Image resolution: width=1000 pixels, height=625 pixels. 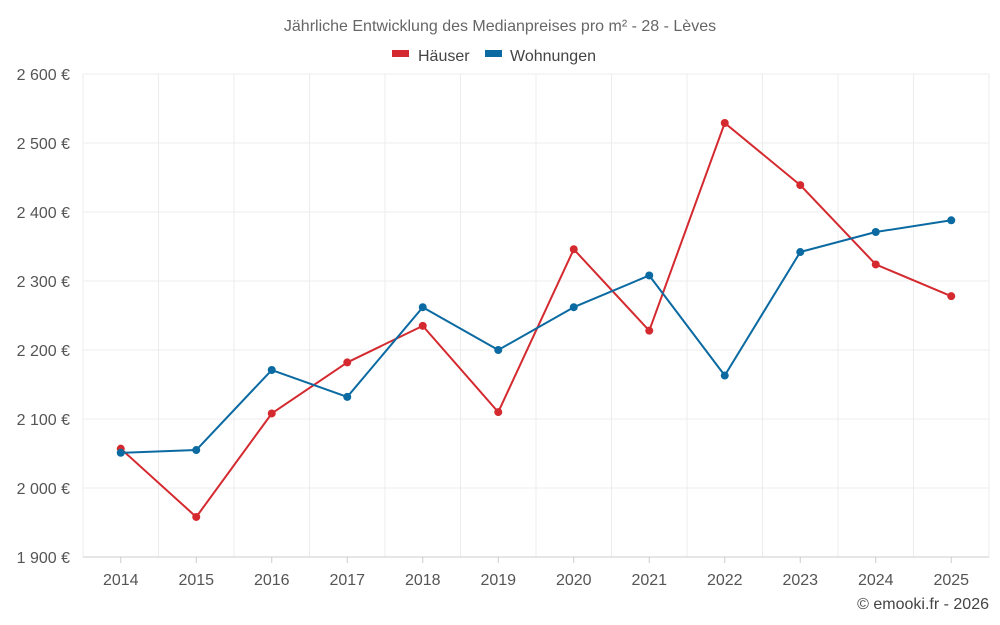 What do you see at coordinates (121, 580) in the screenshot?
I see `x-tick-label: 2014` at bounding box center [121, 580].